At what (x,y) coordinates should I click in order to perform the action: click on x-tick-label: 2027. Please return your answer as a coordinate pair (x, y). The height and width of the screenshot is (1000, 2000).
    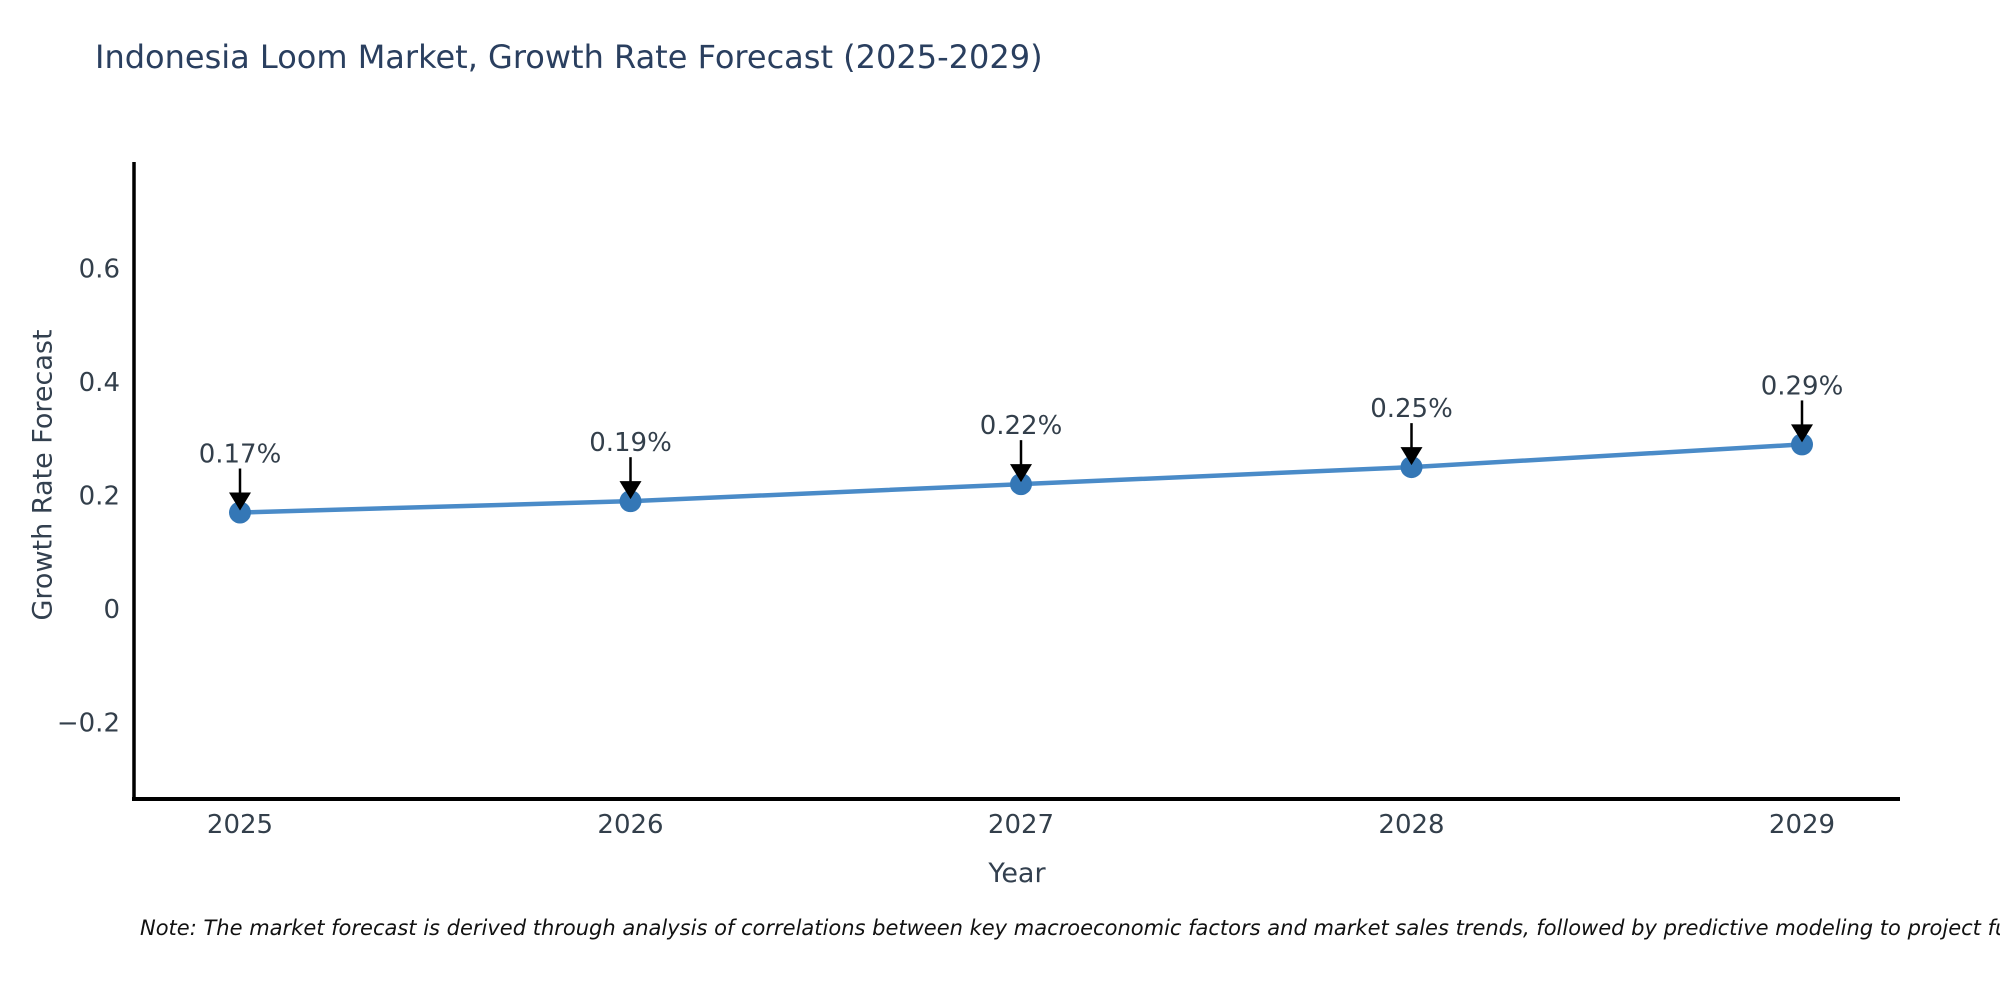
    Looking at the image, I should click on (1021, 825).